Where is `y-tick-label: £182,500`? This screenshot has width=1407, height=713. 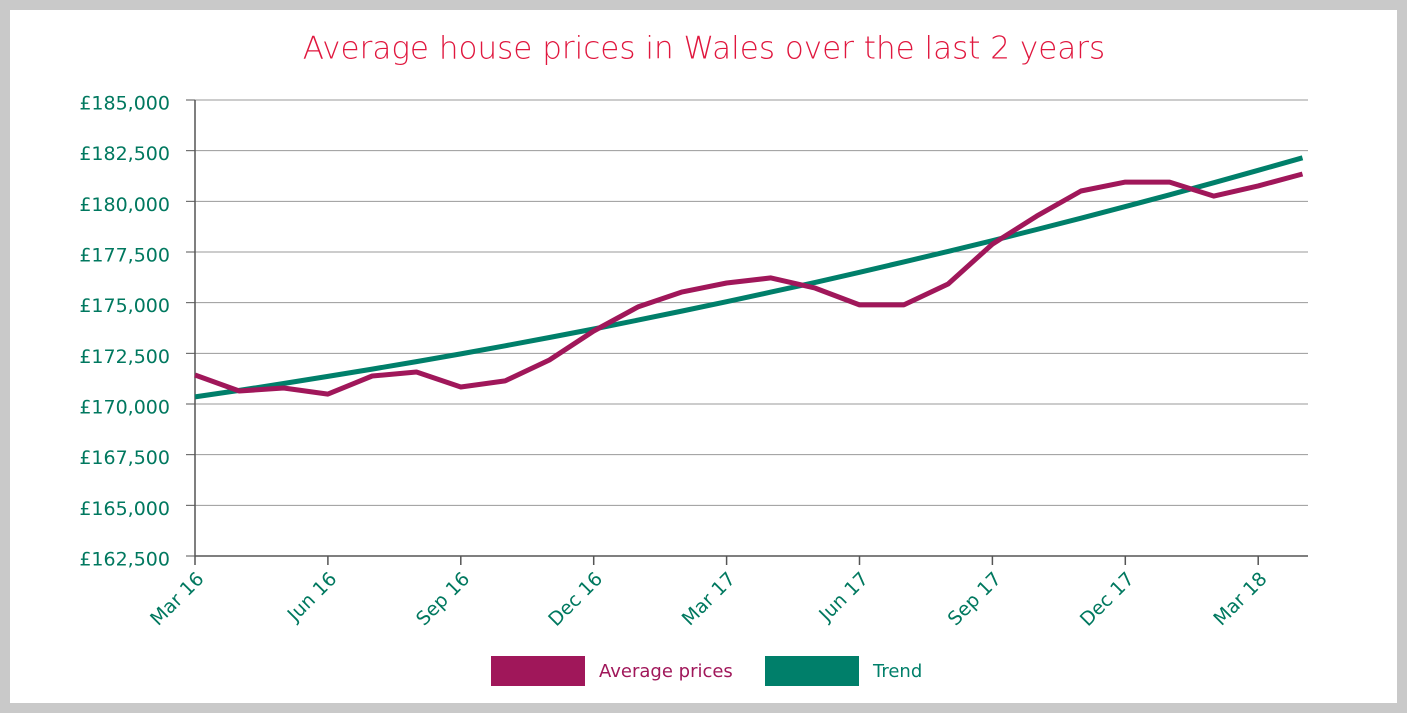
y-tick-label: £182,500 is located at coordinates (124, 154).